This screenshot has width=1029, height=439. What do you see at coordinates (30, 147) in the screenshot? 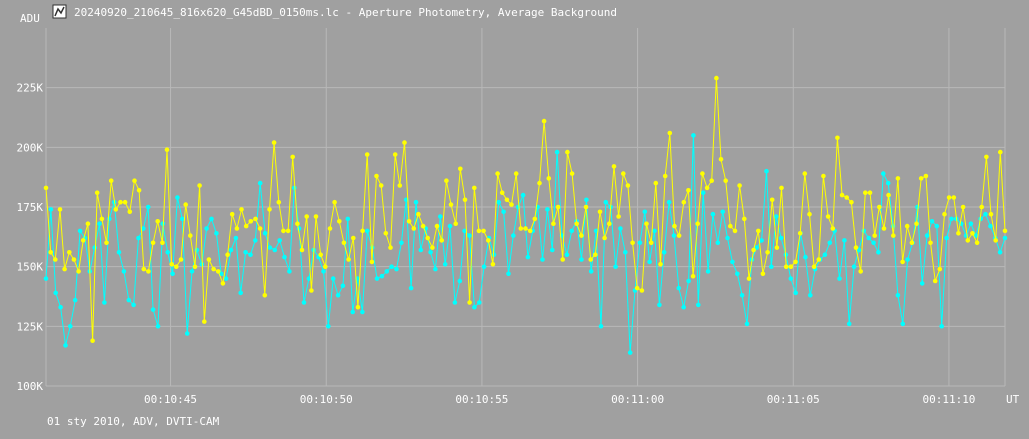
I see `y-tick-label: 200K` at bounding box center [30, 147].